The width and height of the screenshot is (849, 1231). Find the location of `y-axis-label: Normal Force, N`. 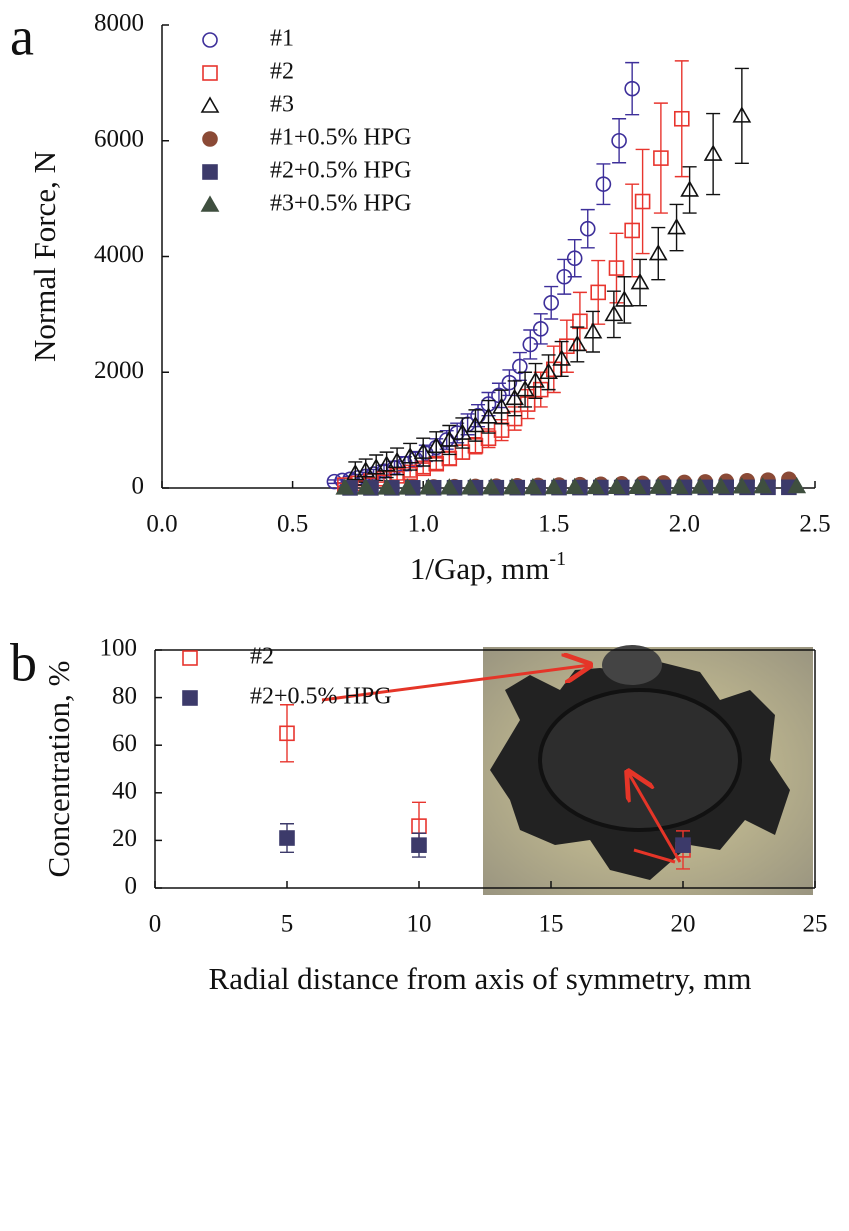

y-axis-label: Normal Force, N is located at coordinates (44, 256).